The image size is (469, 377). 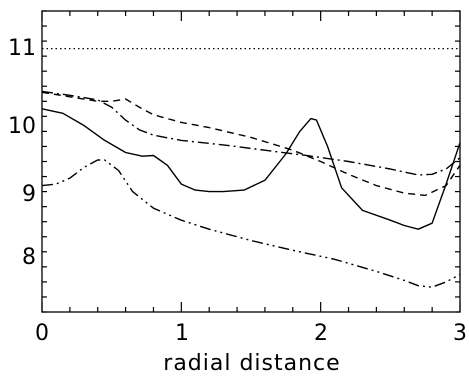 I want to click on x-tick-label-1: 1, so click(x=182, y=333).